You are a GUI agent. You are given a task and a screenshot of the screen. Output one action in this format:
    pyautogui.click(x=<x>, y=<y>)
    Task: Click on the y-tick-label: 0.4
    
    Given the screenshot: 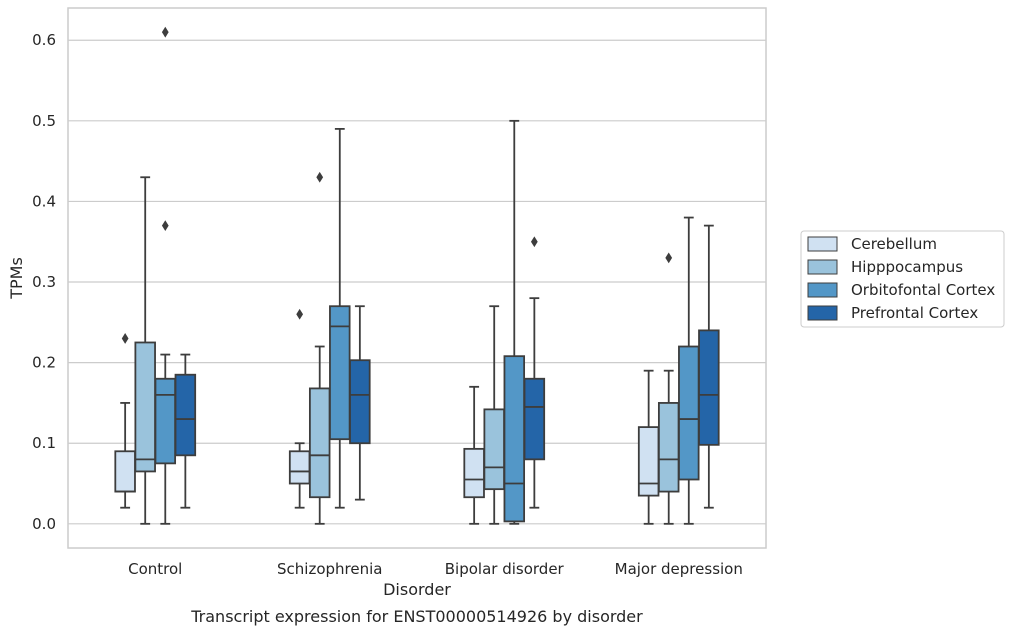 What is the action you would take?
    pyautogui.click(x=44, y=201)
    